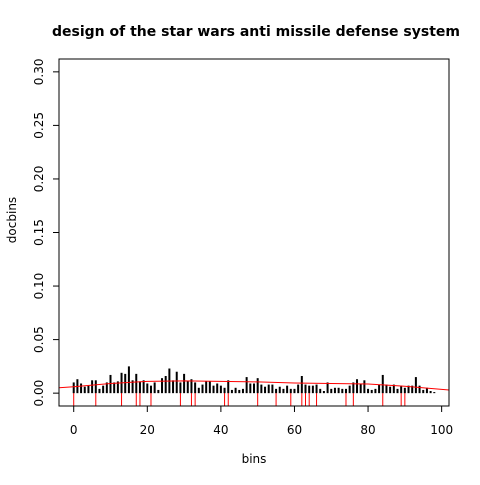 The width and height of the screenshot is (480, 485). Describe the element at coordinates (39, 339) in the screenshot. I see `y-tick-label-1: 0.05` at that location.